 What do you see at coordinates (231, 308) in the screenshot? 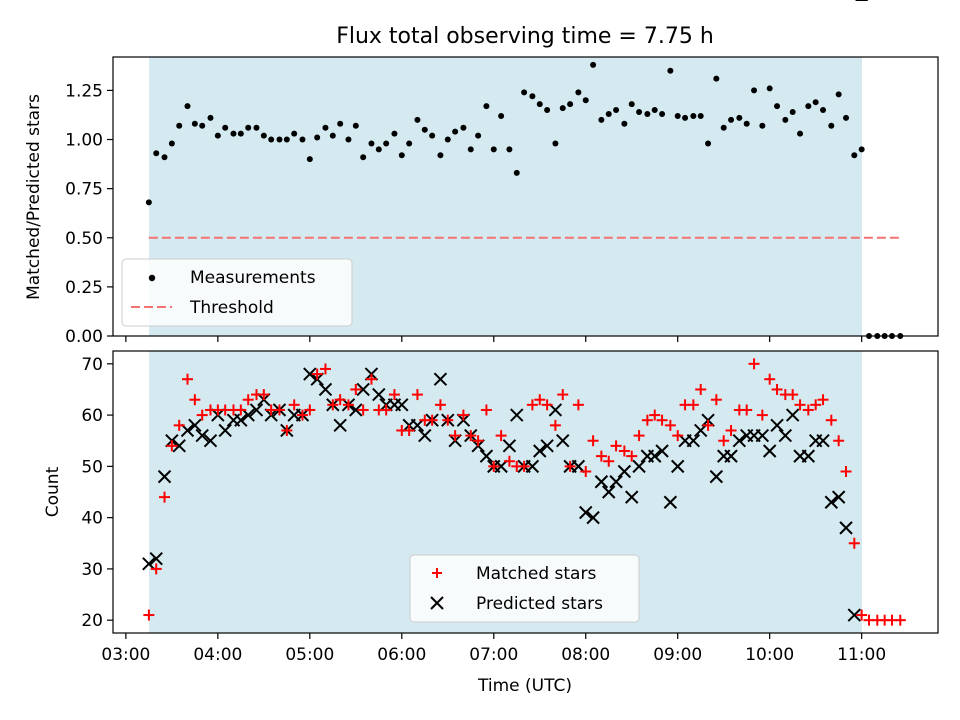
I see `legend-threshold-label: Threshold` at bounding box center [231, 308].